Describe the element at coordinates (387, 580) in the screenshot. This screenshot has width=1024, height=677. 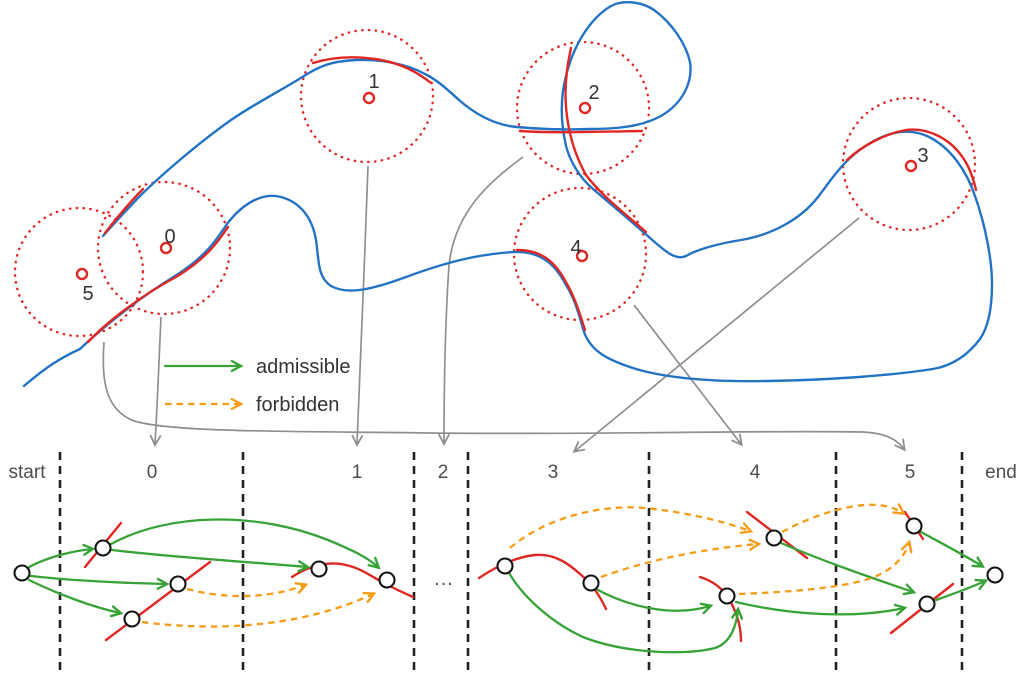
I see `graph-node-1b` at that location.